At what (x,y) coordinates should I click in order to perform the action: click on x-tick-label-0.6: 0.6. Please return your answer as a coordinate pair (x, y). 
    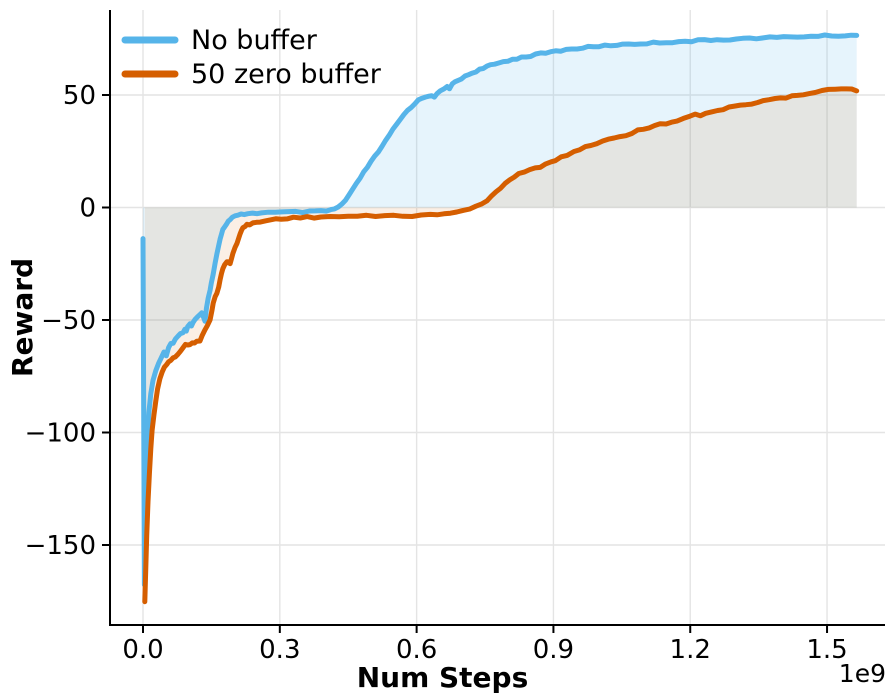
    Looking at the image, I should click on (416, 650).